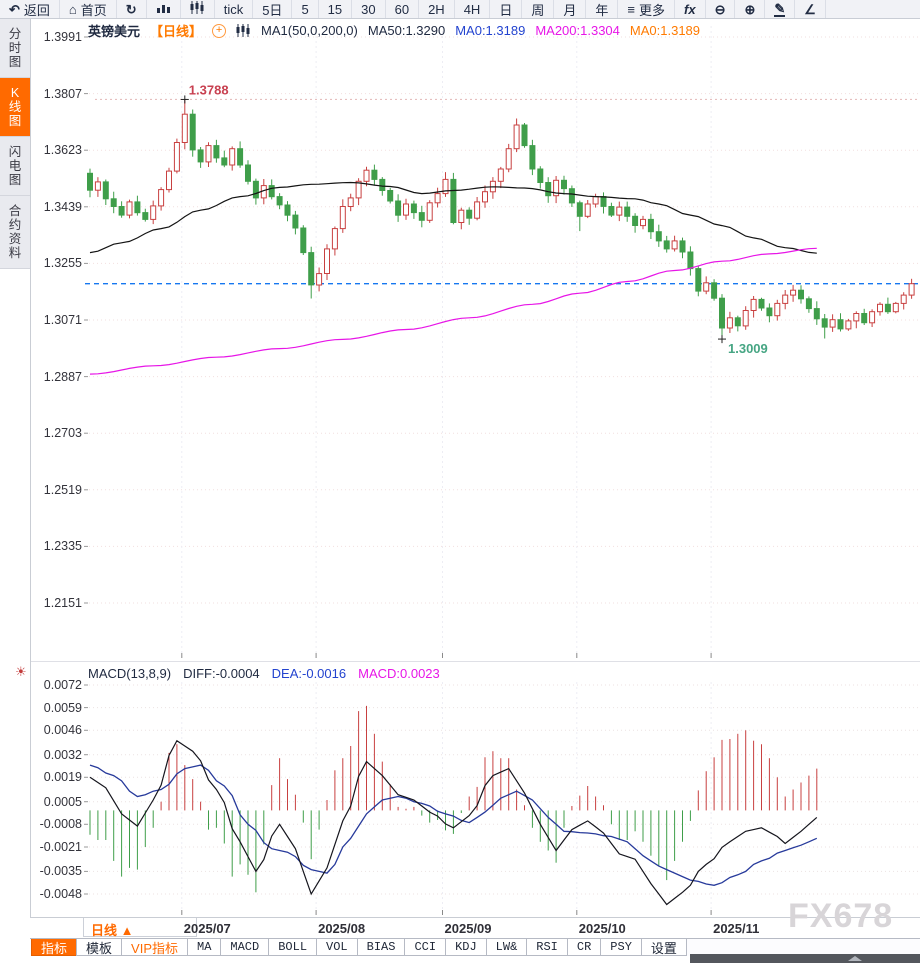  What do you see at coordinates (30, 478) in the screenshot?
I see `sidebar-divider` at bounding box center [30, 478].